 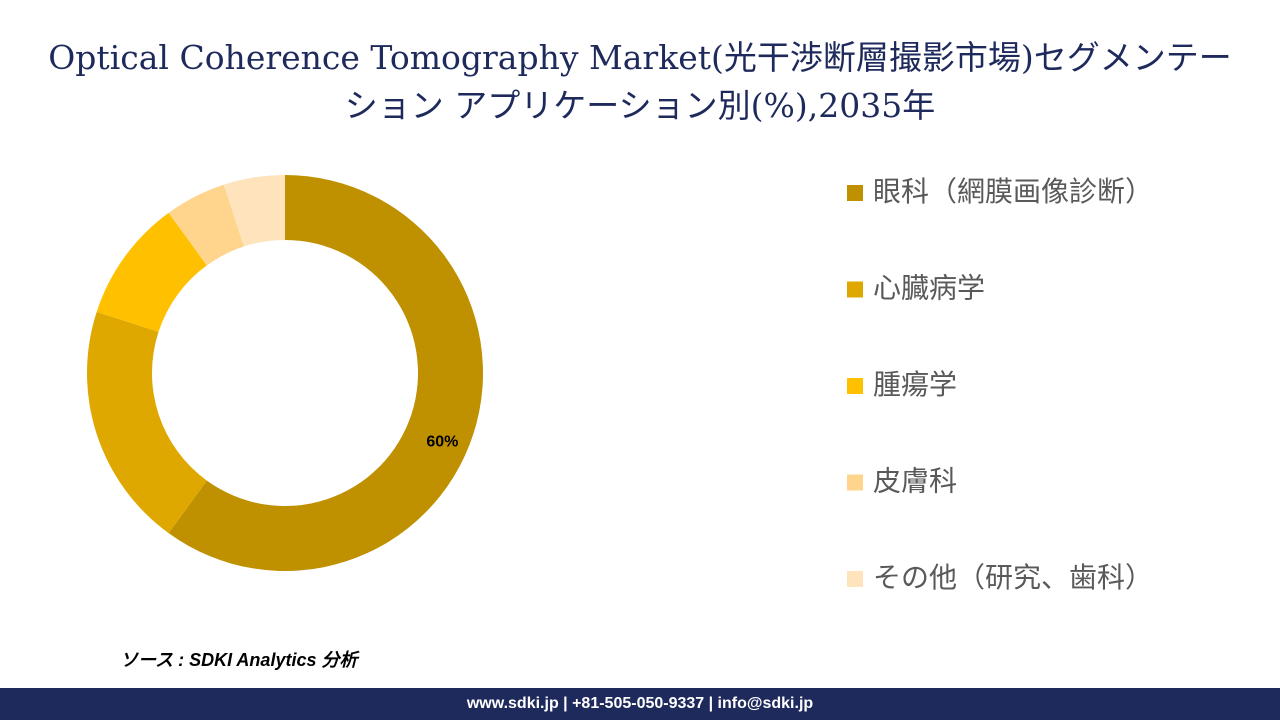 What do you see at coordinates (915, 481) in the screenshot?
I see `legend-label: 皮膚科` at bounding box center [915, 481].